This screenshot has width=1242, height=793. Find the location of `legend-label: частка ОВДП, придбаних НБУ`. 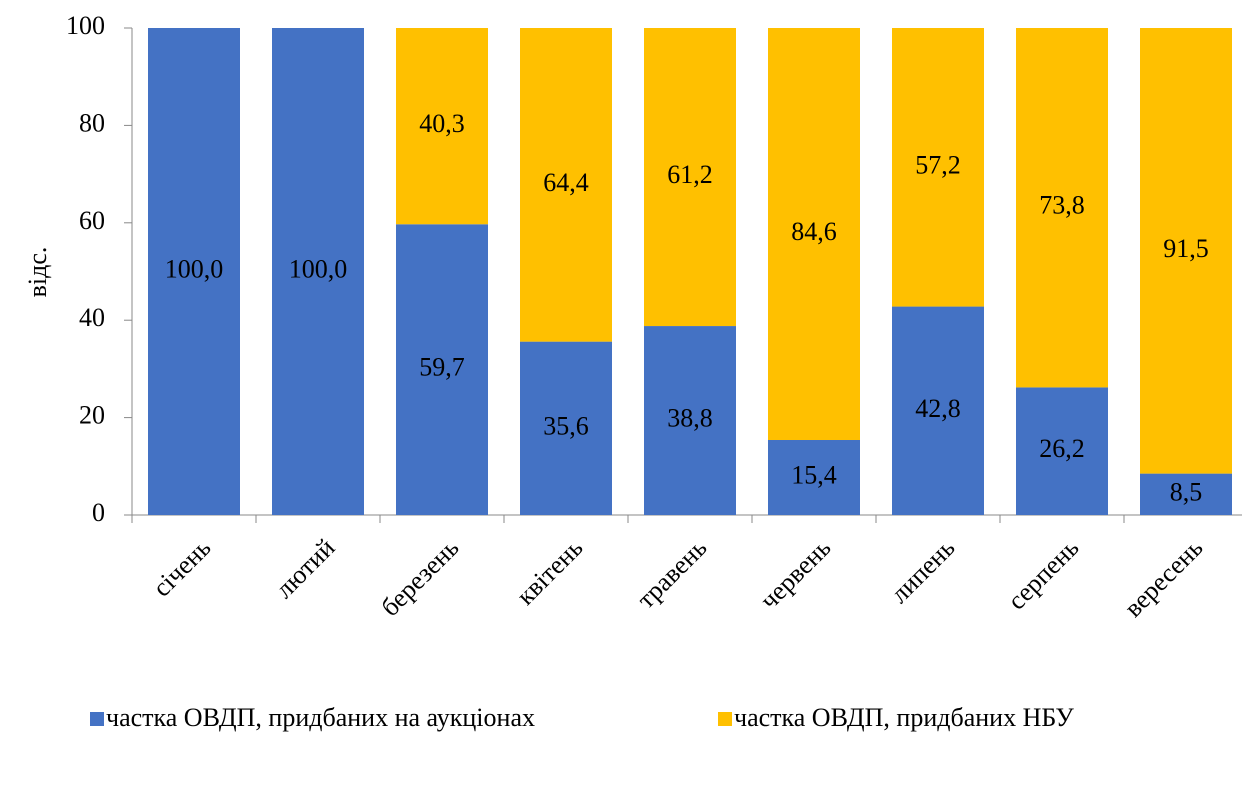

legend-label: частка ОВДП, придбаних НБУ is located at coordinates (904, 717).